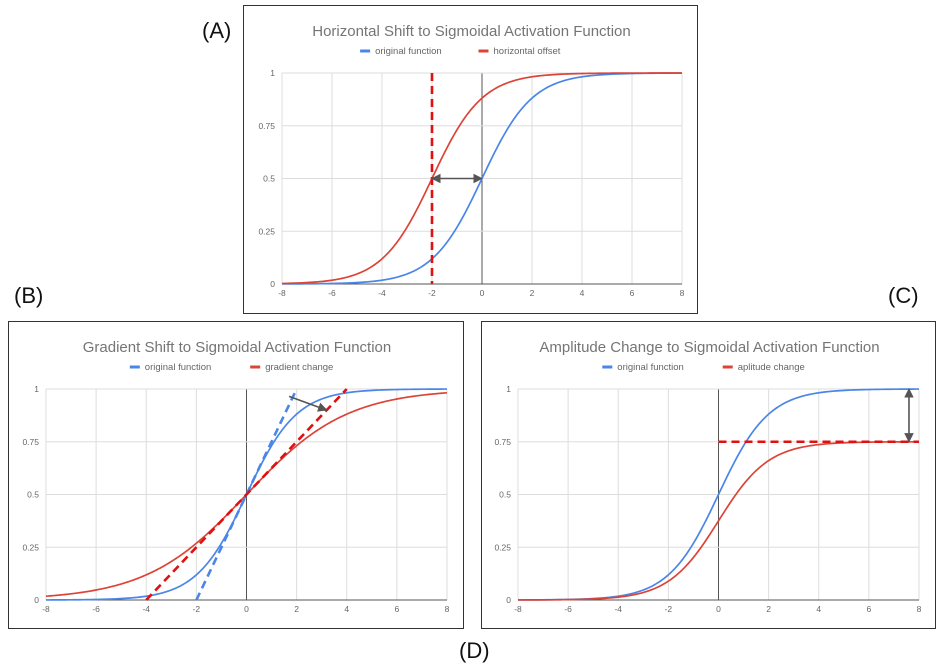  I want to click on legend-label-1: gradient change, so click(299, 367).